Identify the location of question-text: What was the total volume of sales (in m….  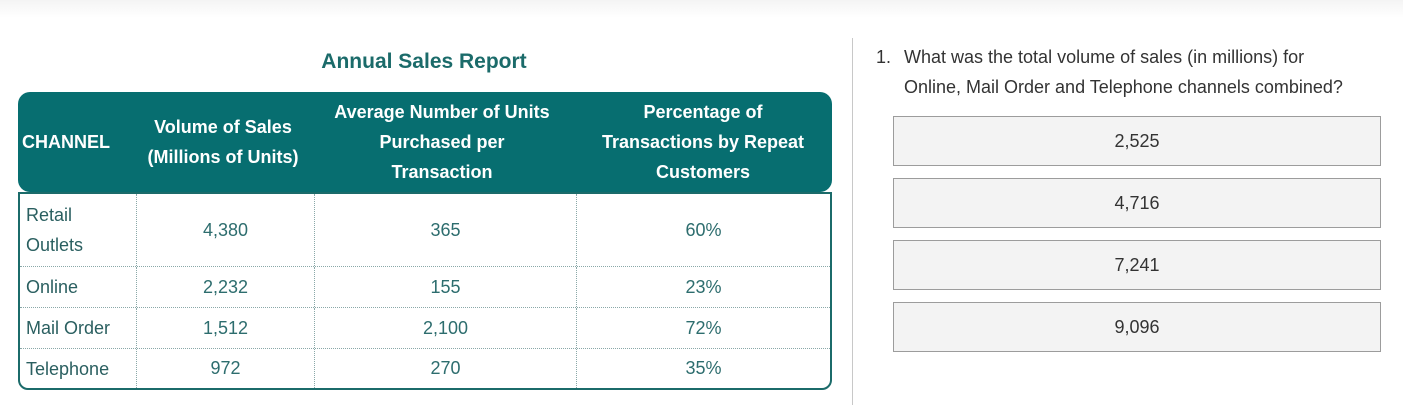
(1150, 72).